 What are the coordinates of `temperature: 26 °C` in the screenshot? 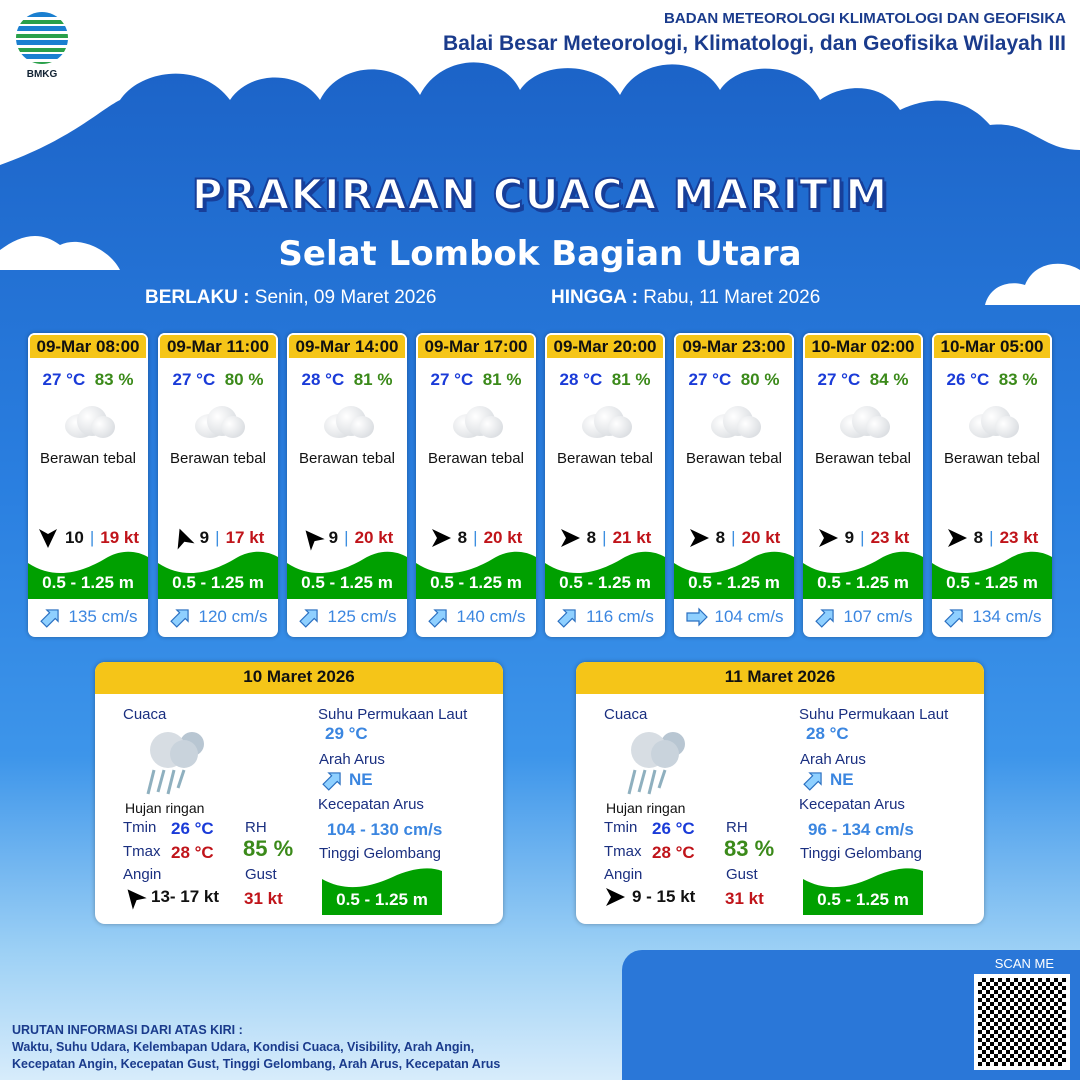 It's located at (968, 379).